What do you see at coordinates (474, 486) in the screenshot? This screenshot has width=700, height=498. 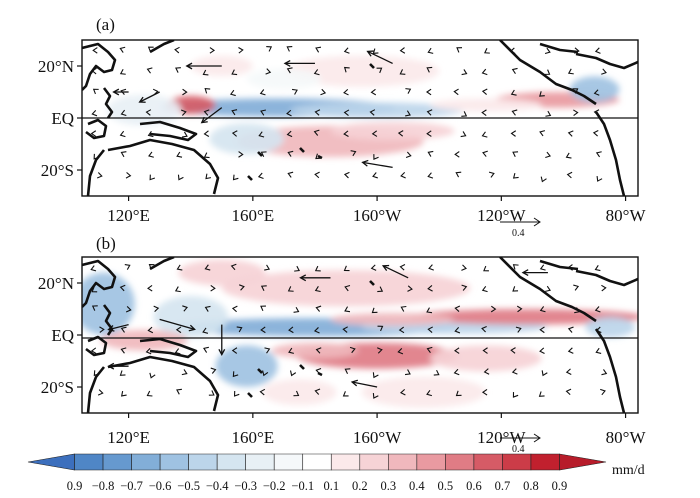 I see `colorbar-label-14: 0.6` at bounding box center [474, 486].